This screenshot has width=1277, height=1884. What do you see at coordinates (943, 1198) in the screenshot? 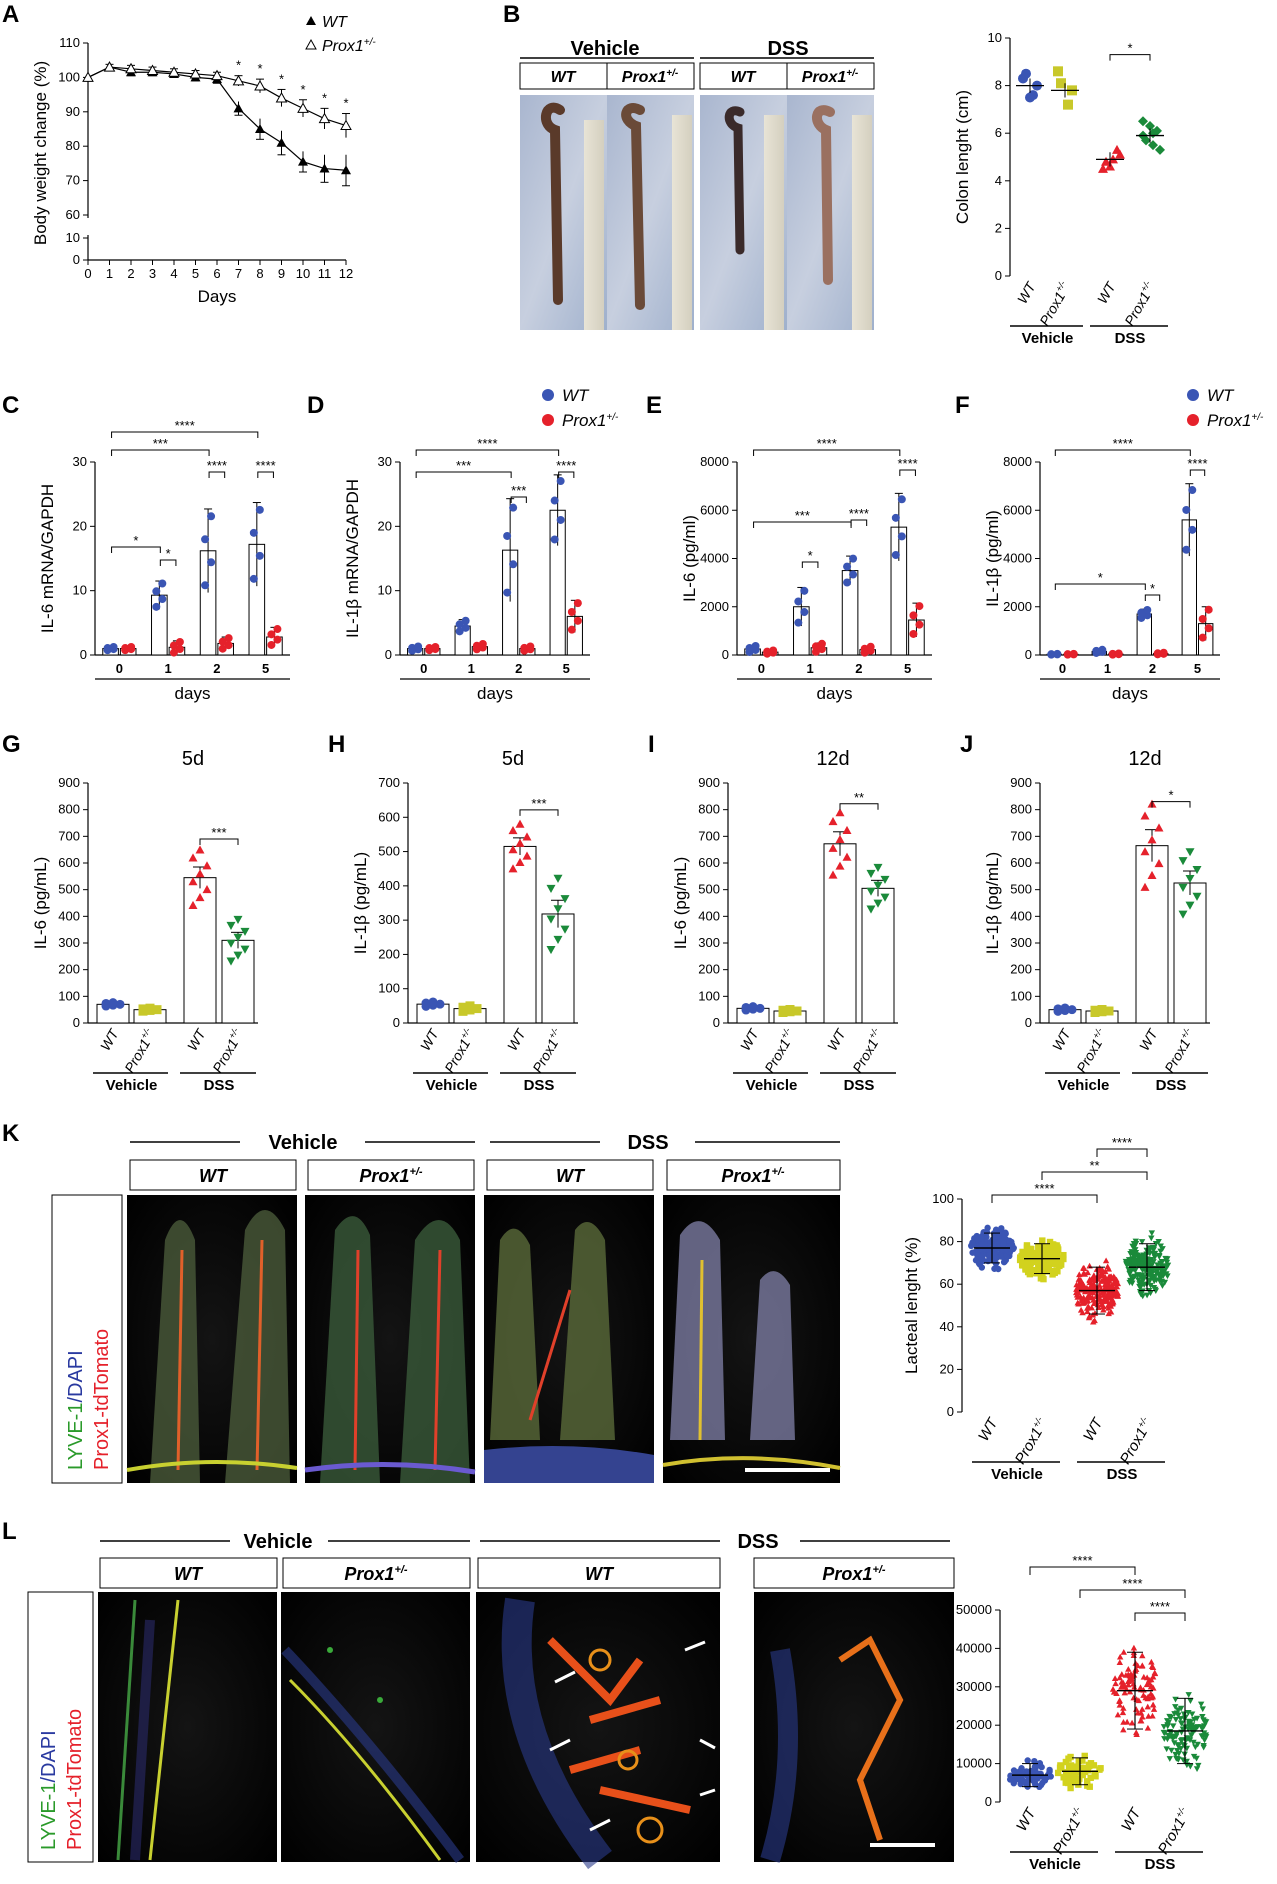
I see `k-y-tick-label: 100` at bounding box center [943, 1198].